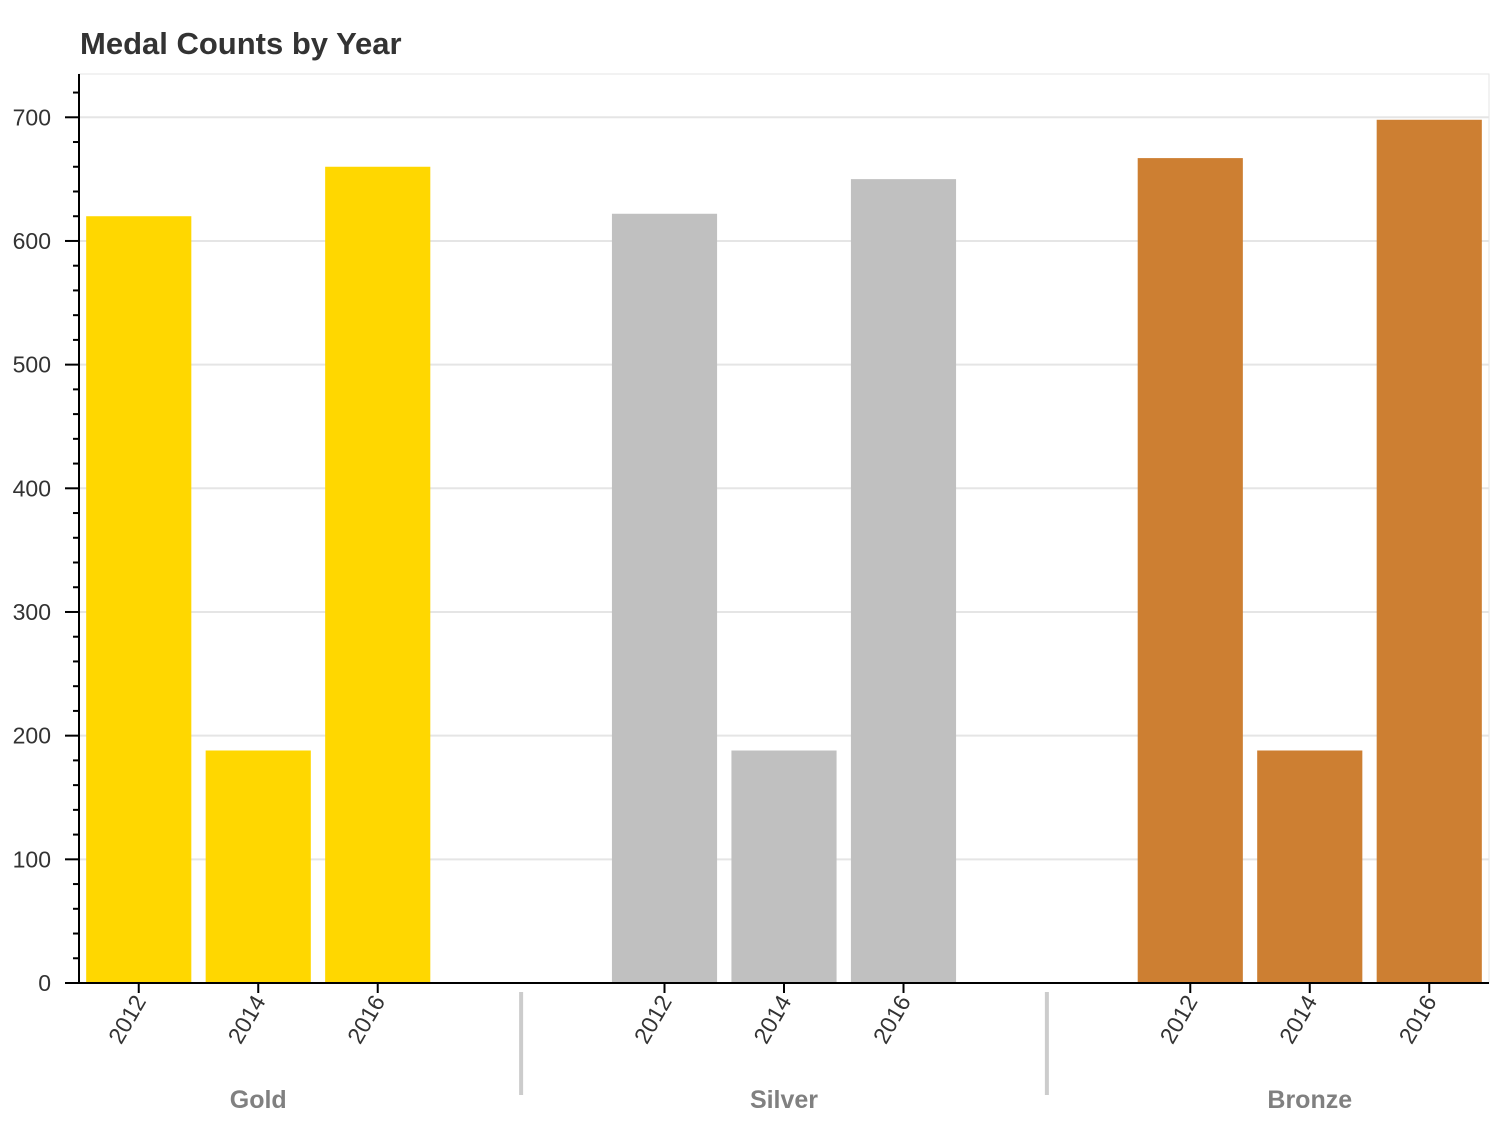  Describe the element at coordinates (1310, 866) in the screenshot. I see `bar-bronze-2014` at that location.